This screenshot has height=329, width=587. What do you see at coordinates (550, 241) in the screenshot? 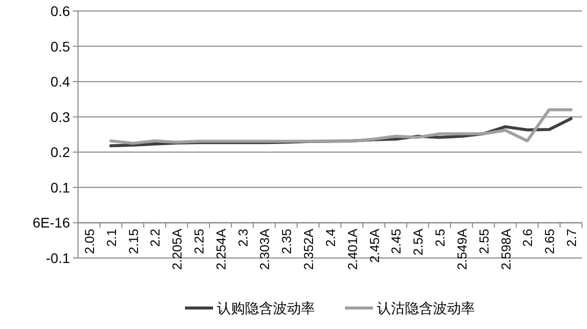
I see `x-tick-label: 2.65` at bounding box center [550, 241].